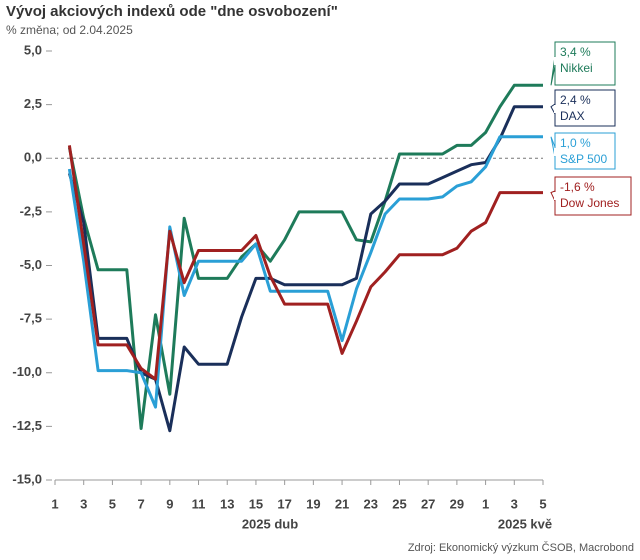  What do you see at coordinates (572, 116) in the screenshot?
I see `legend-label: DAX` at bounding box center [572, 116].